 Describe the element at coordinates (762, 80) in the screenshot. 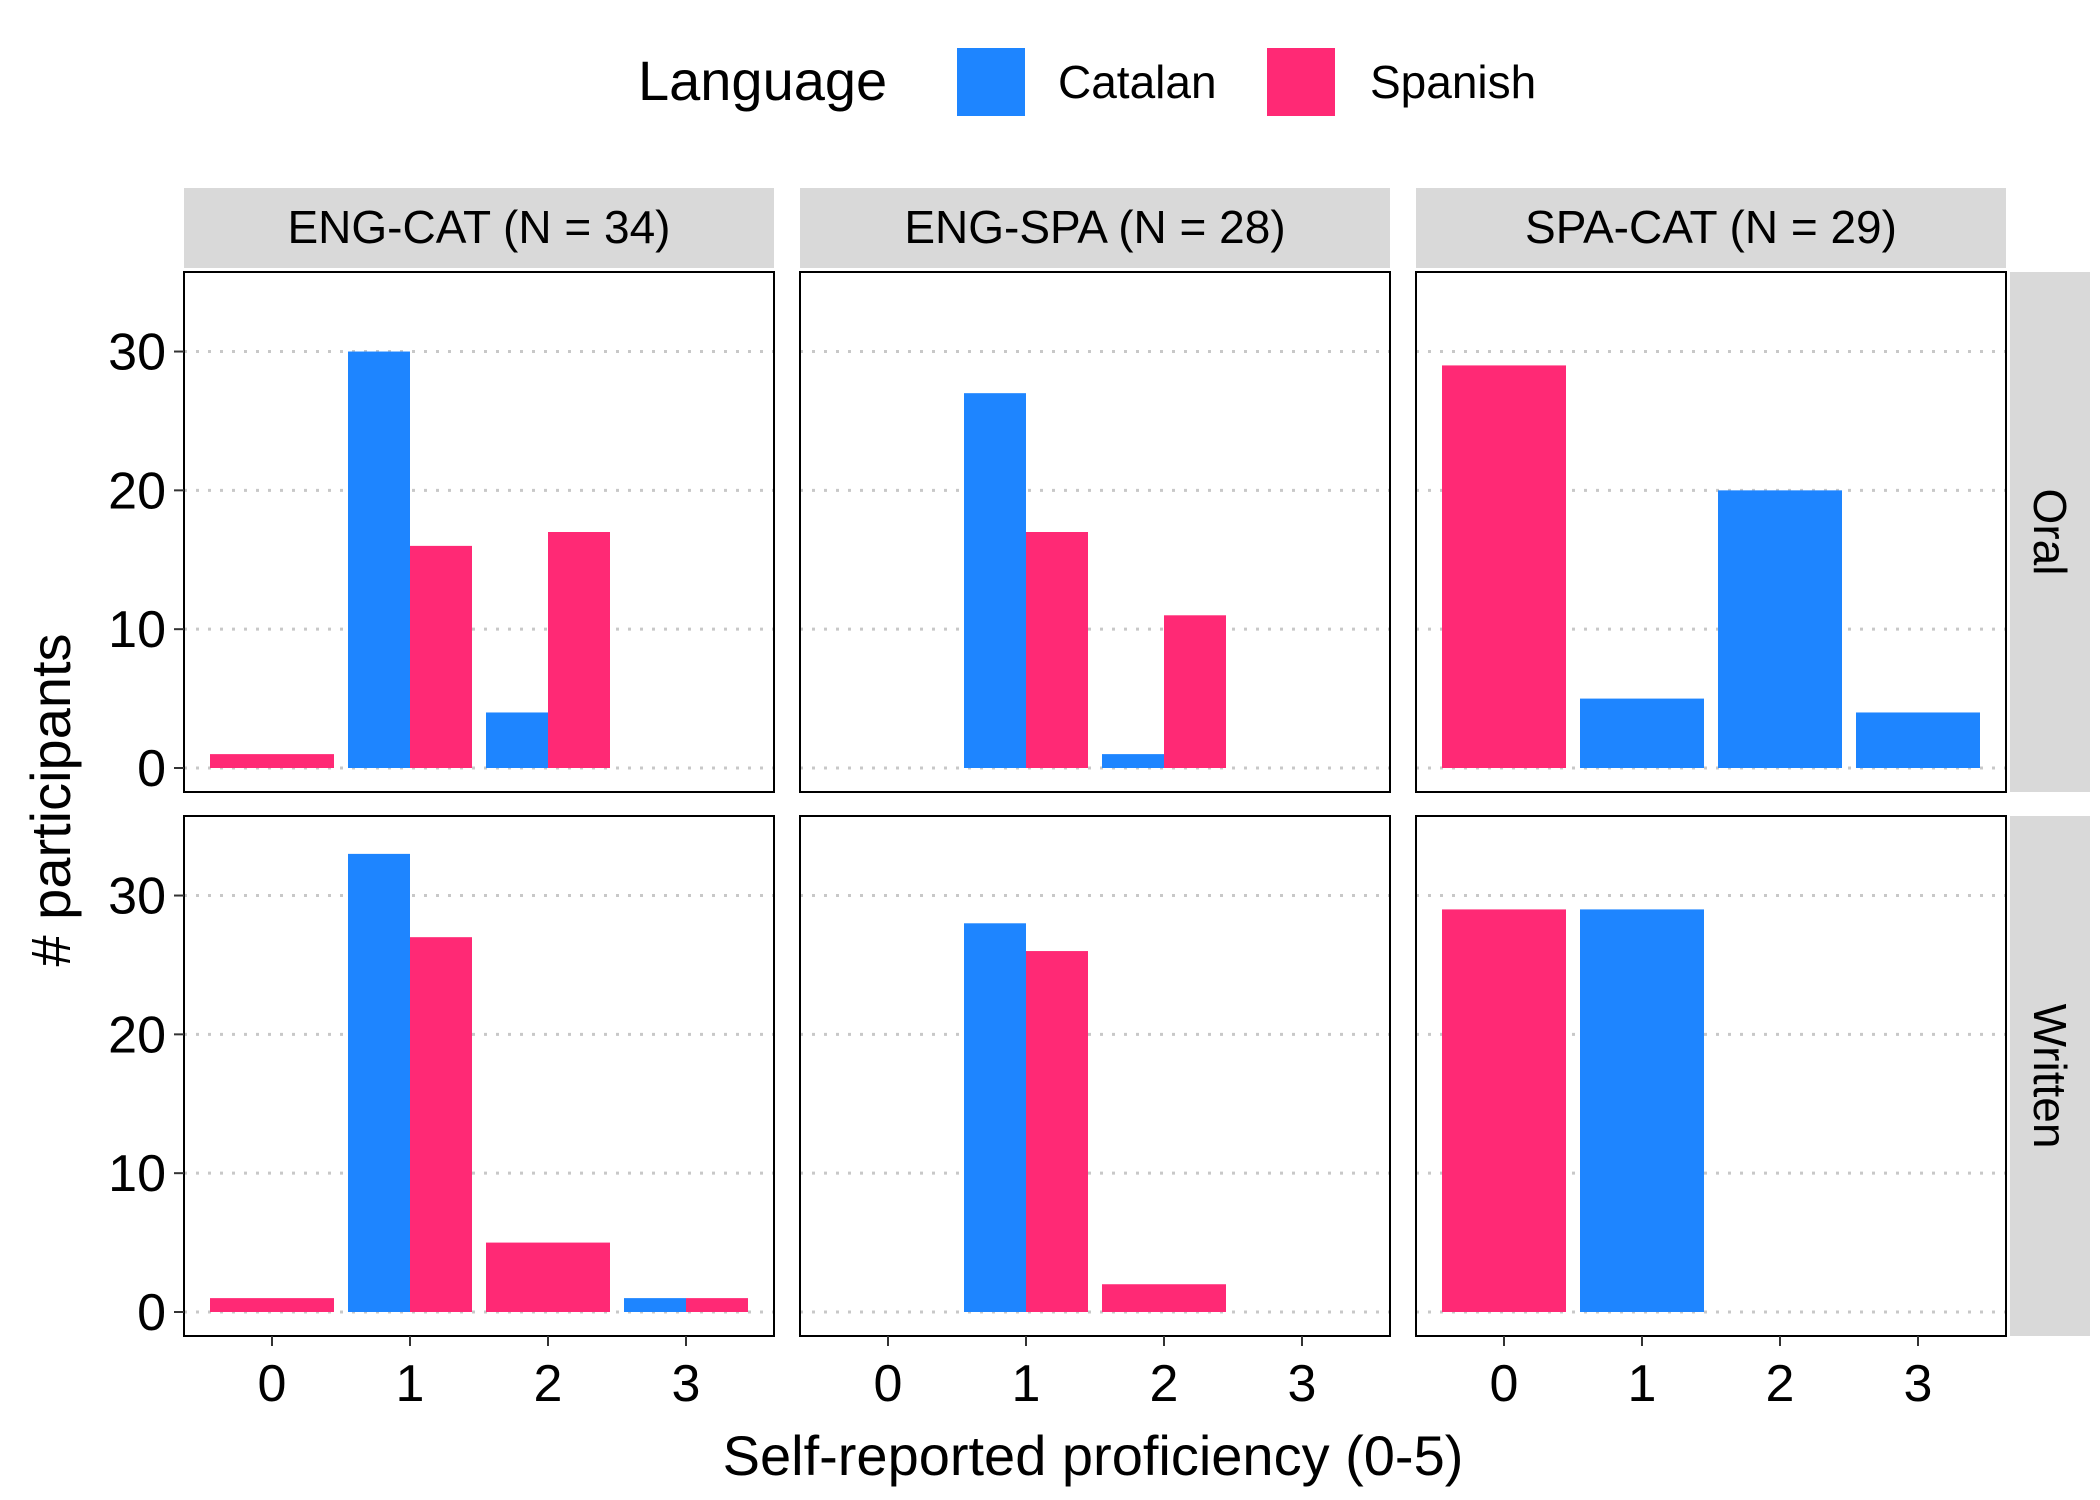

I see `legend-title: Language` at that location.